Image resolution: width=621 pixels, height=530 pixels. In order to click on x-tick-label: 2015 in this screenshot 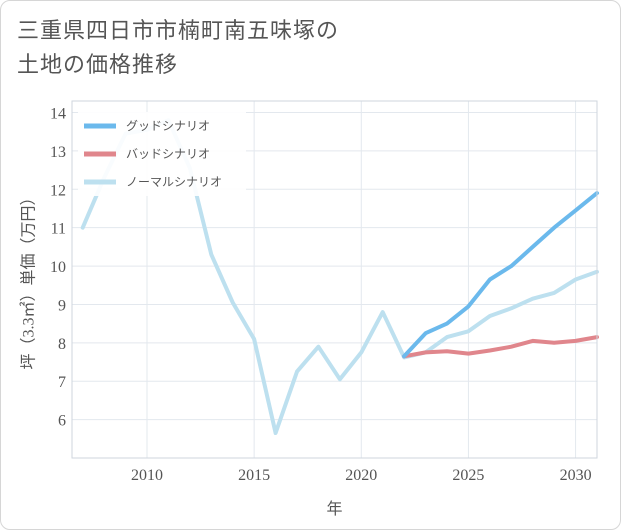, I will do `click(254, 475)`.